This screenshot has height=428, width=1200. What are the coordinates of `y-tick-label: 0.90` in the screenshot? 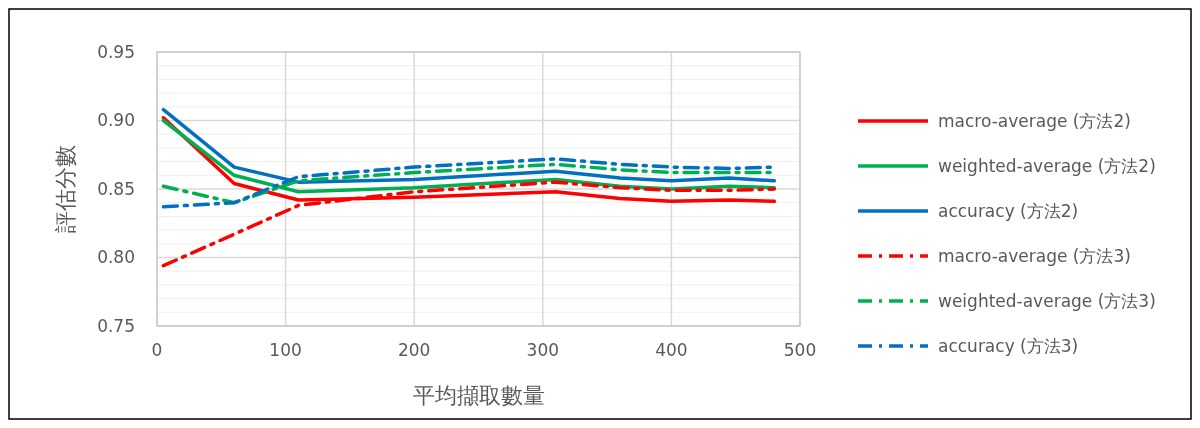 It's located at (116, 120).